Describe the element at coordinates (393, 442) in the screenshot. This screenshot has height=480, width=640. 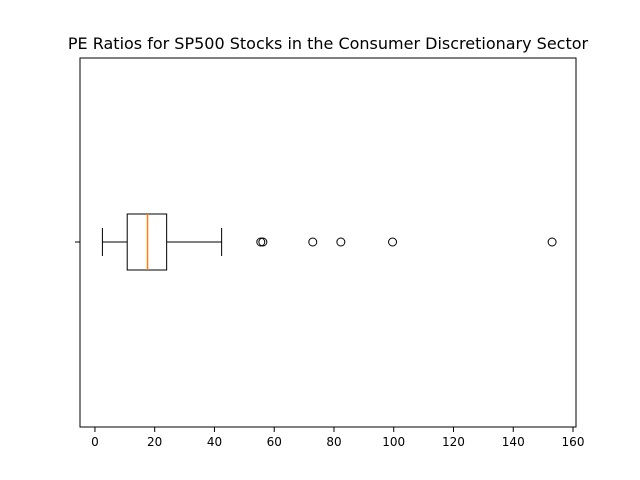
I see `x-tick-label: 100` at that location.